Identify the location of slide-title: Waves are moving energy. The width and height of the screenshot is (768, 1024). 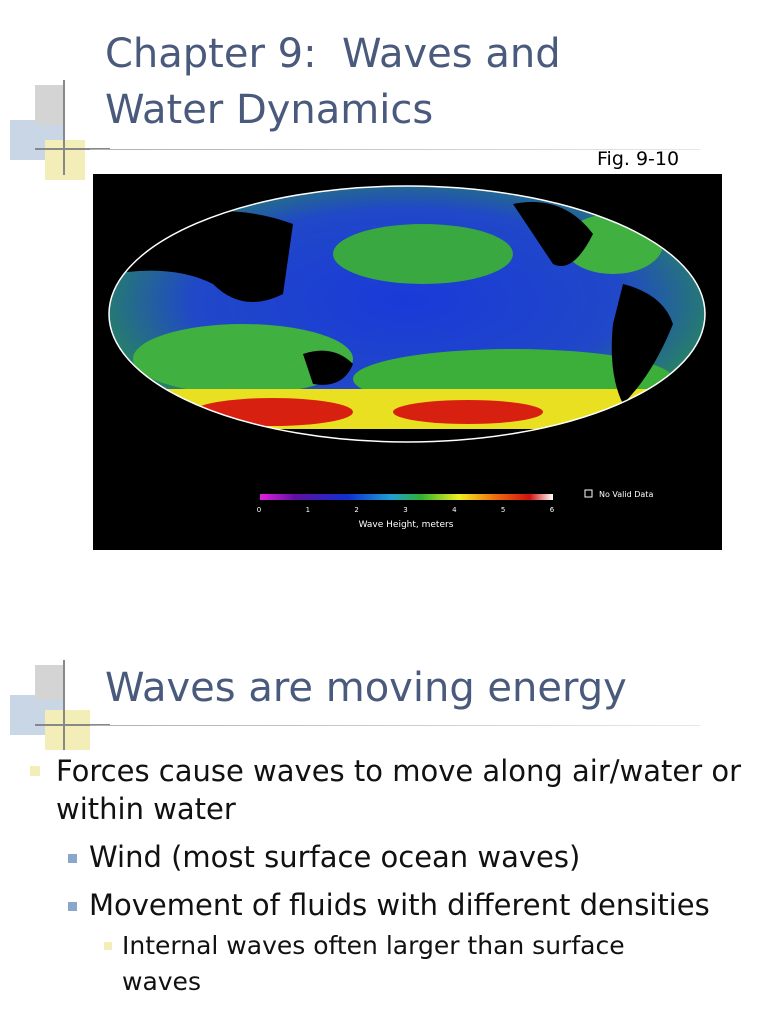
(366, 688).